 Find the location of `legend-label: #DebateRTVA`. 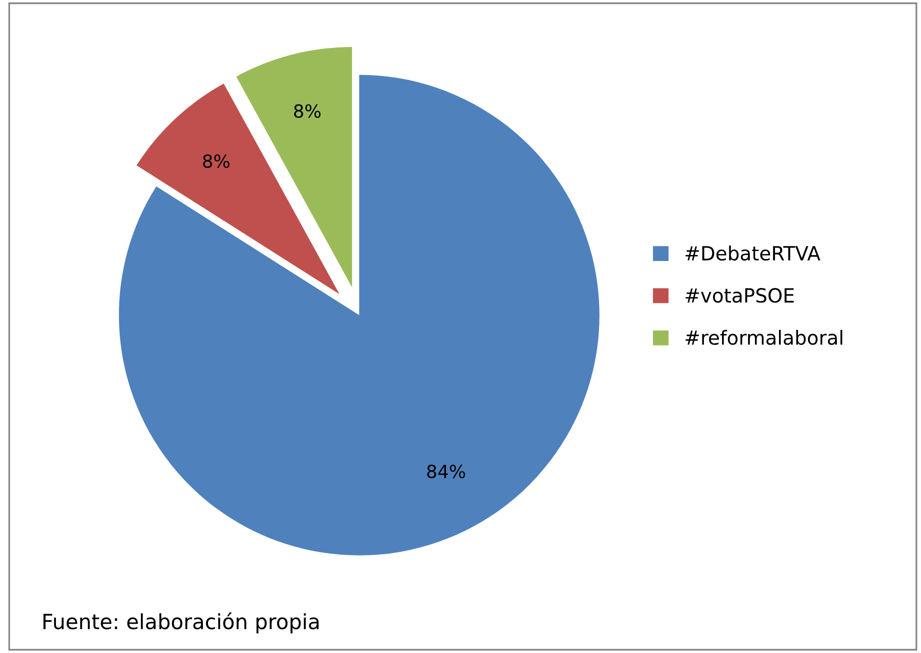

legend-label: #DebateRTVA is located at coordinates (753, 253).